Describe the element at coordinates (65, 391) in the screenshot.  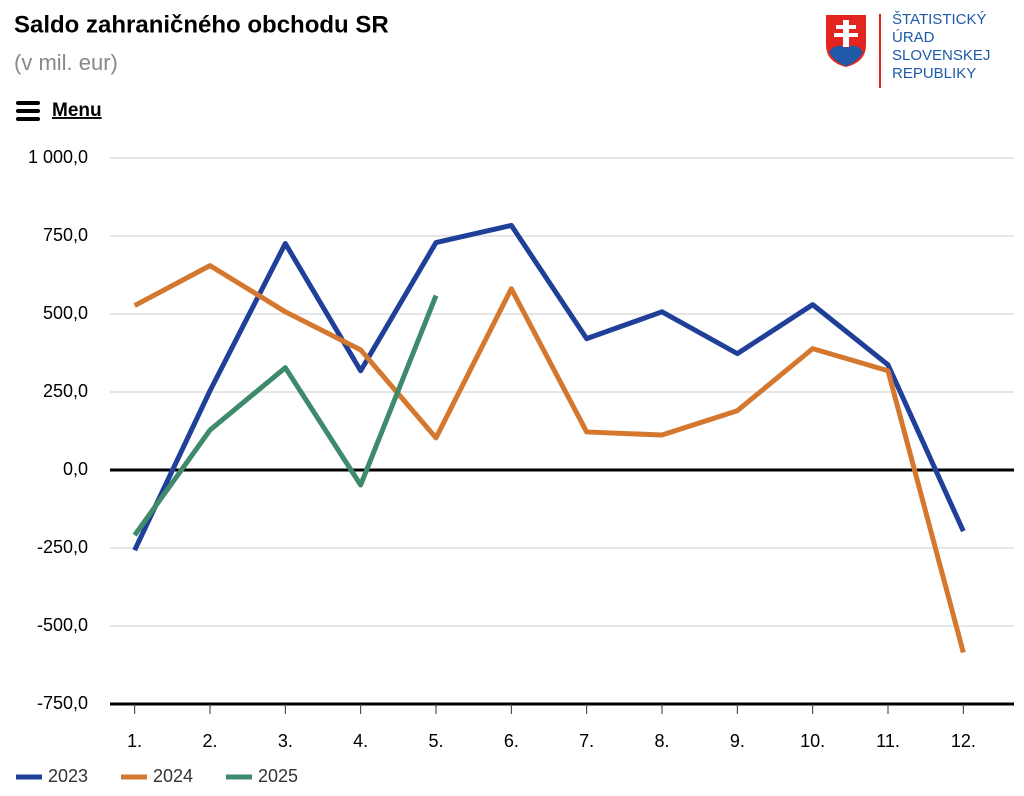
I see `y-tick-label: 250,0` at that location.